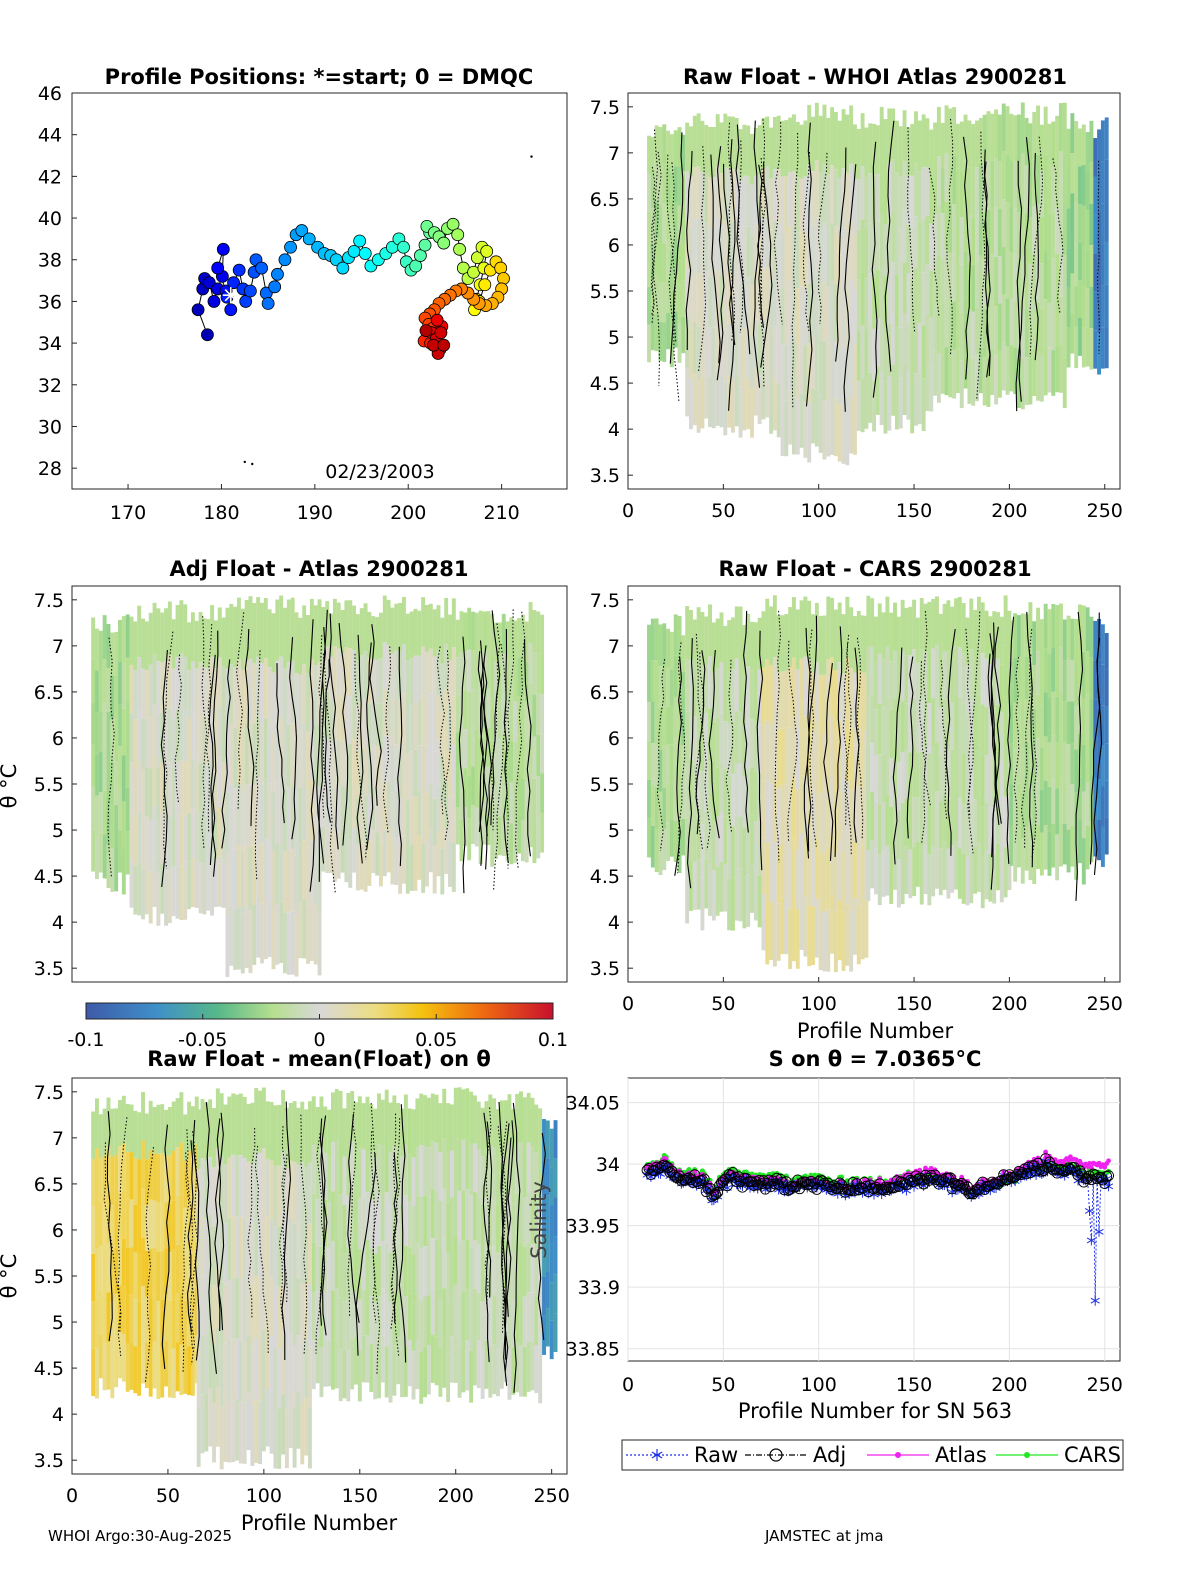  Describe the element at coordinates (531, 156) in the screenshot. I see `stray-position-point` at that location.